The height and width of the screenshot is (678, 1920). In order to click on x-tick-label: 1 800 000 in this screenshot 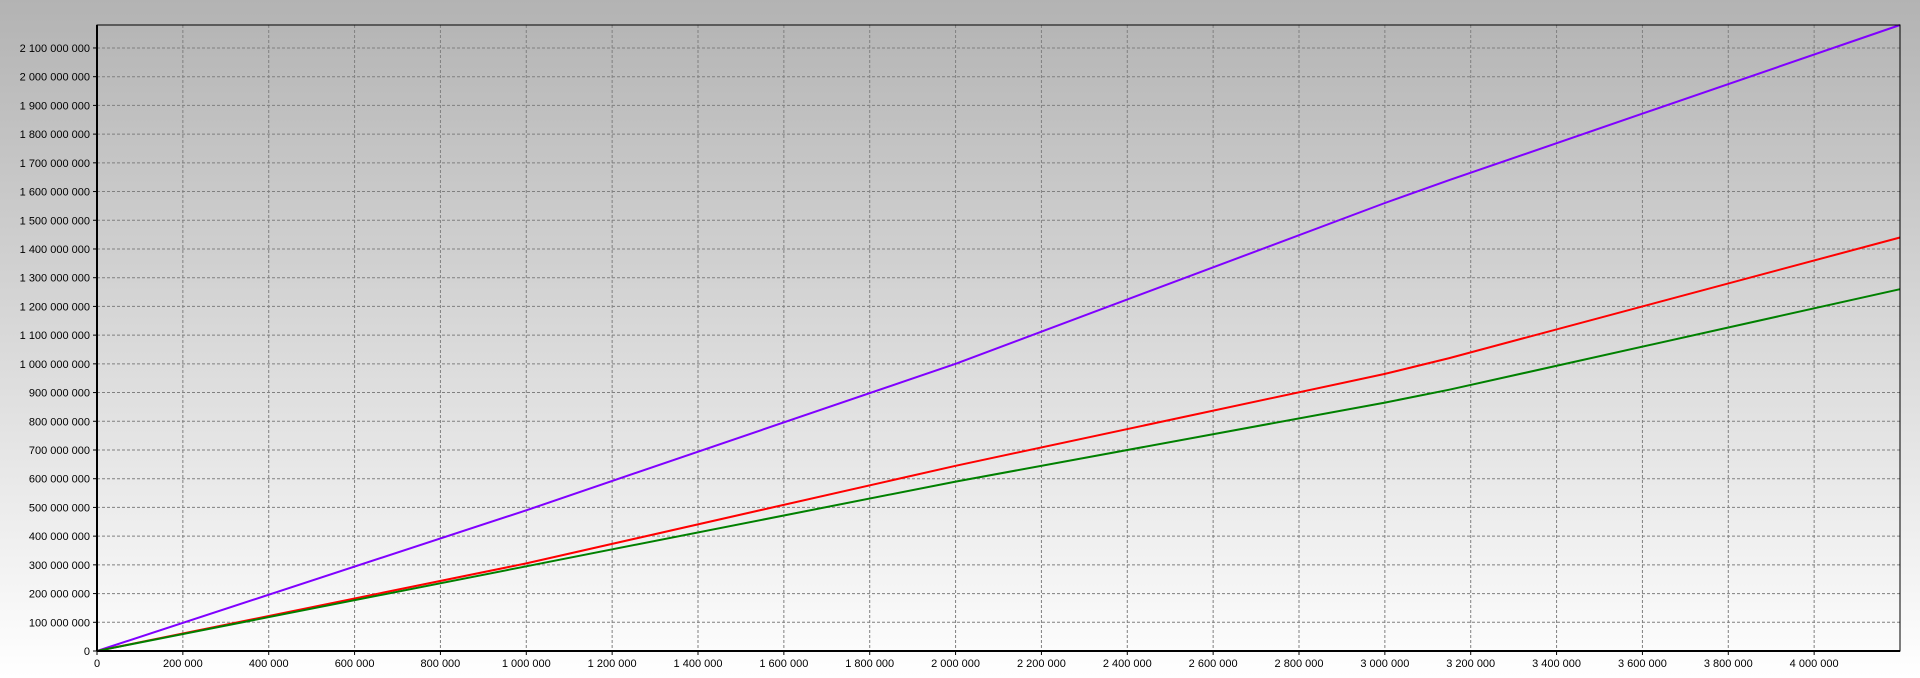, I will do `click(869, 664)`.